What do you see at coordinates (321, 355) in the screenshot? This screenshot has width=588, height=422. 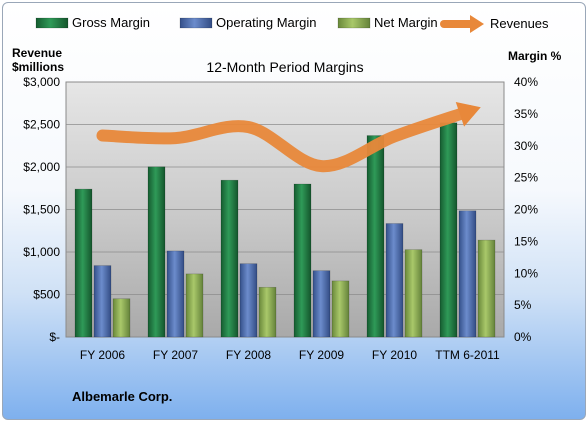 I see `category-label: FY 2009` at bounding box center [321, 355].